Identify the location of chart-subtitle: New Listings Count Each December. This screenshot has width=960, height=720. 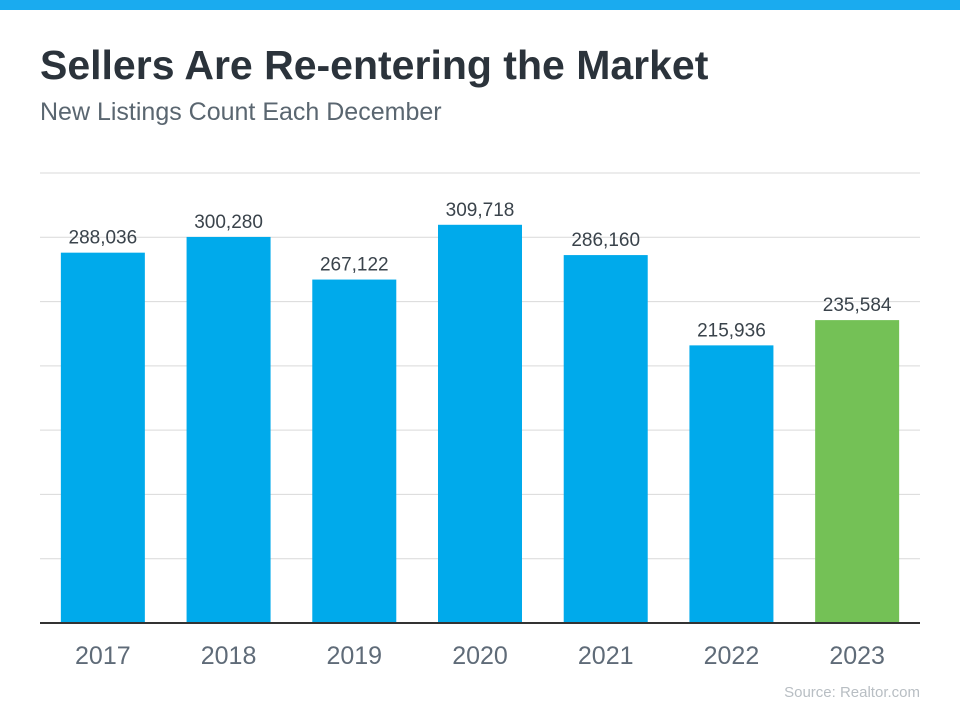
(241, 112).